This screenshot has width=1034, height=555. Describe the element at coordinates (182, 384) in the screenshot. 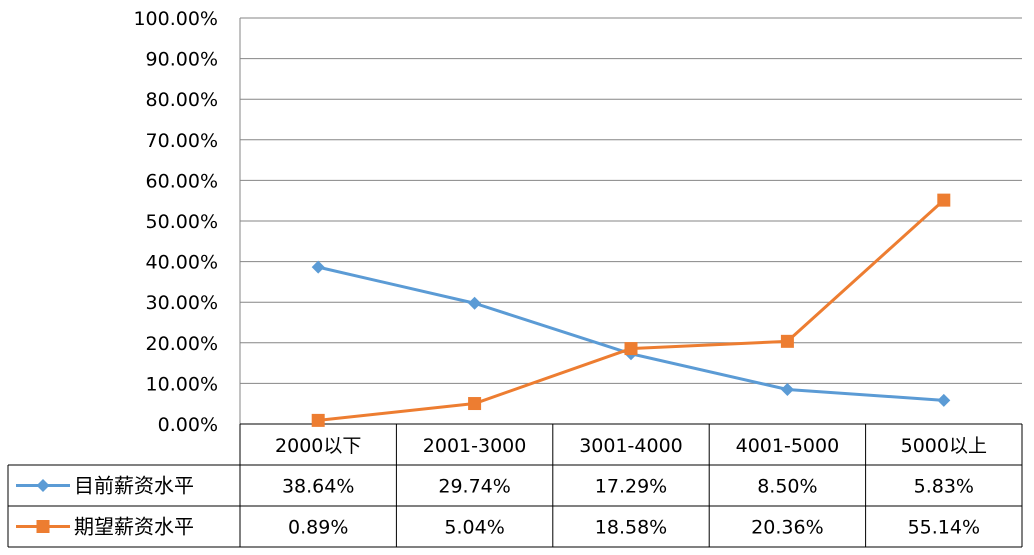

I see `y-tick-label: 10.00%` at that location.